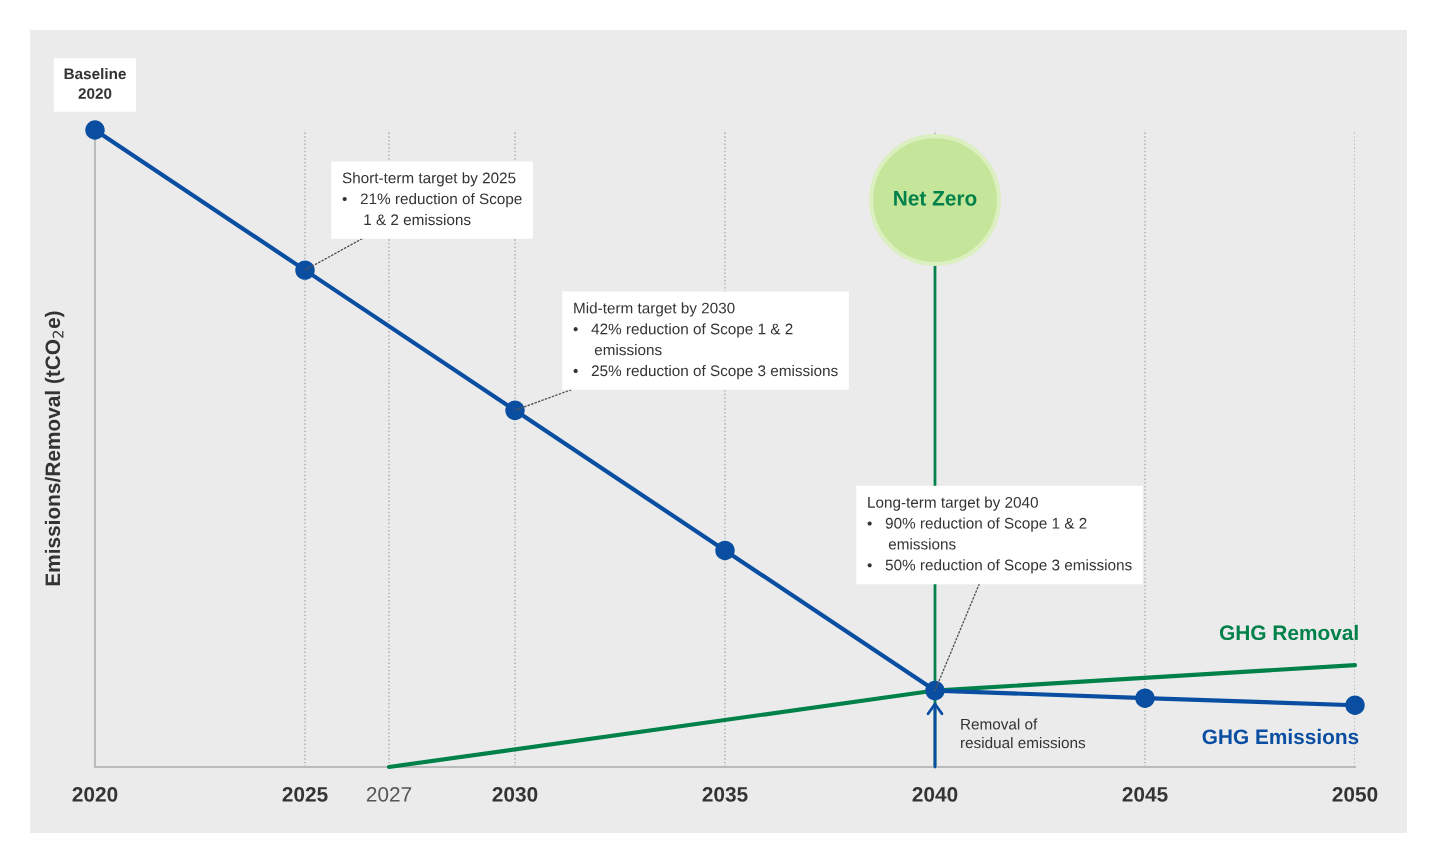  I want to click on annotation: Mid-term target by 2030 • 42% reduction of Scope 1 & 2 emissions • 25% reduction of Scope 3 emissions, so click(705, 341).